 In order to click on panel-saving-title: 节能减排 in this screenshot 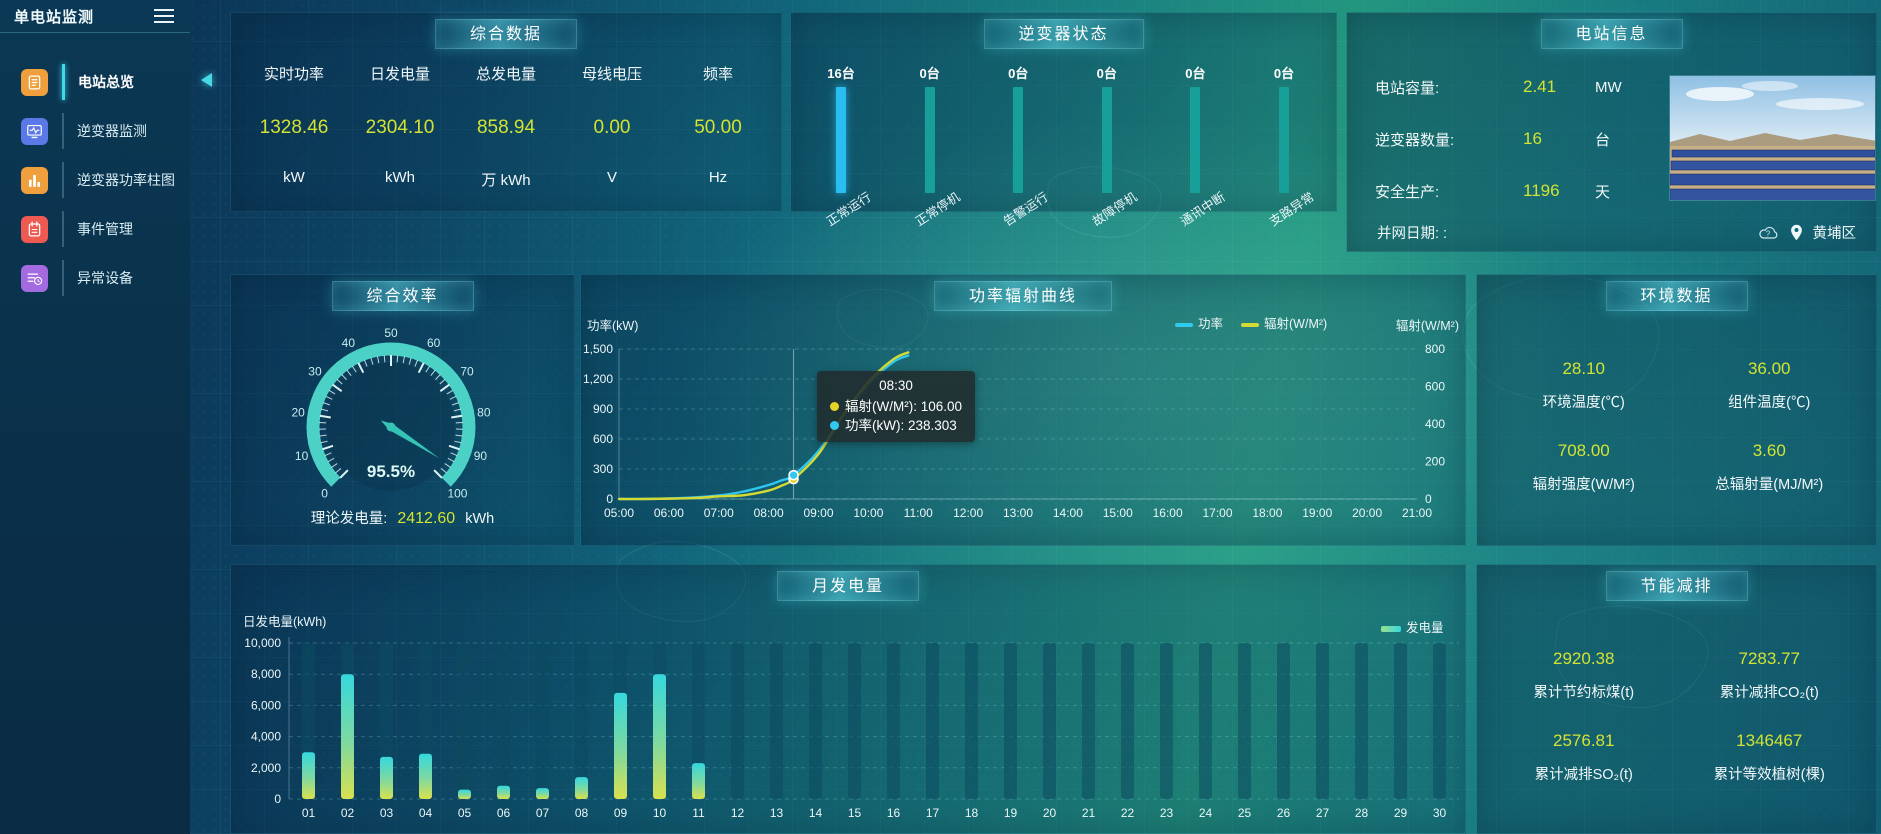, I will do `click(1676, 586)`.